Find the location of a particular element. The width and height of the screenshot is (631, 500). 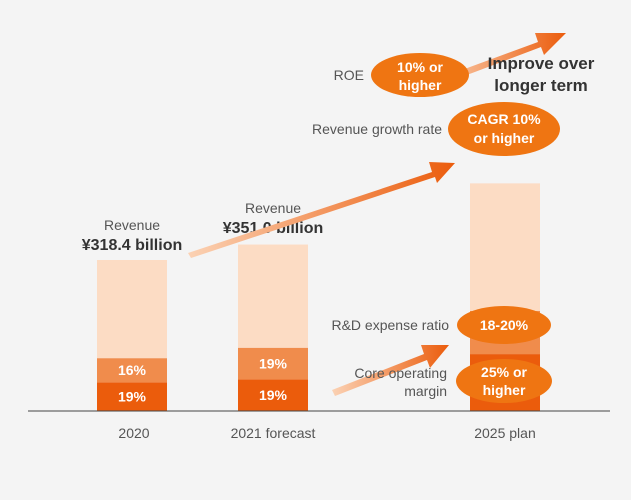

roe-badge is located at coordinates (420, 75).